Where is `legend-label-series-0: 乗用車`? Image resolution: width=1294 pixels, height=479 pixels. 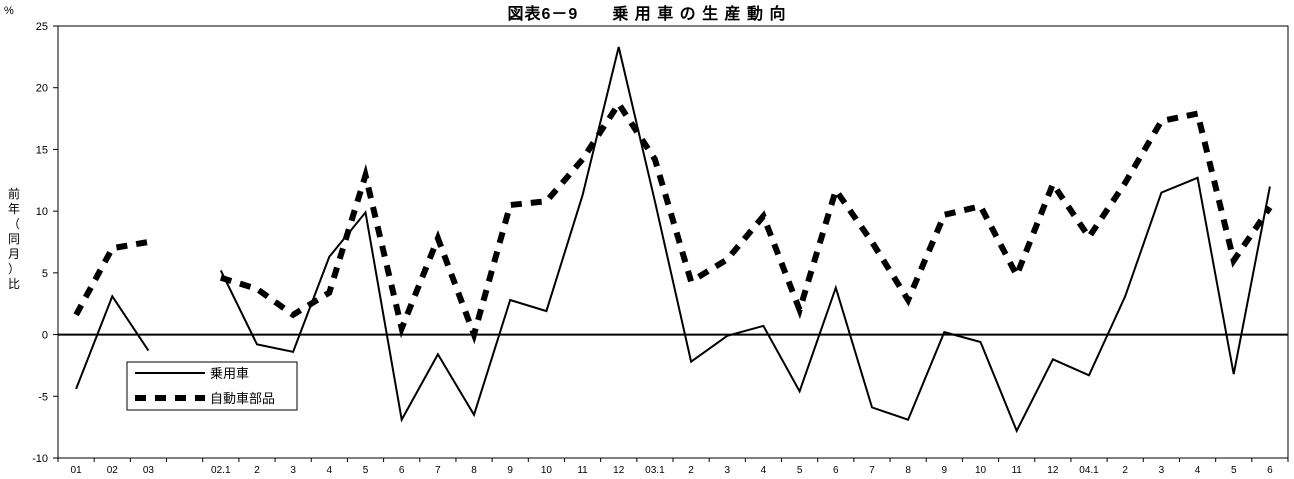
legend-label-series-0: 乗用車 is located at coordinates (229, 373).